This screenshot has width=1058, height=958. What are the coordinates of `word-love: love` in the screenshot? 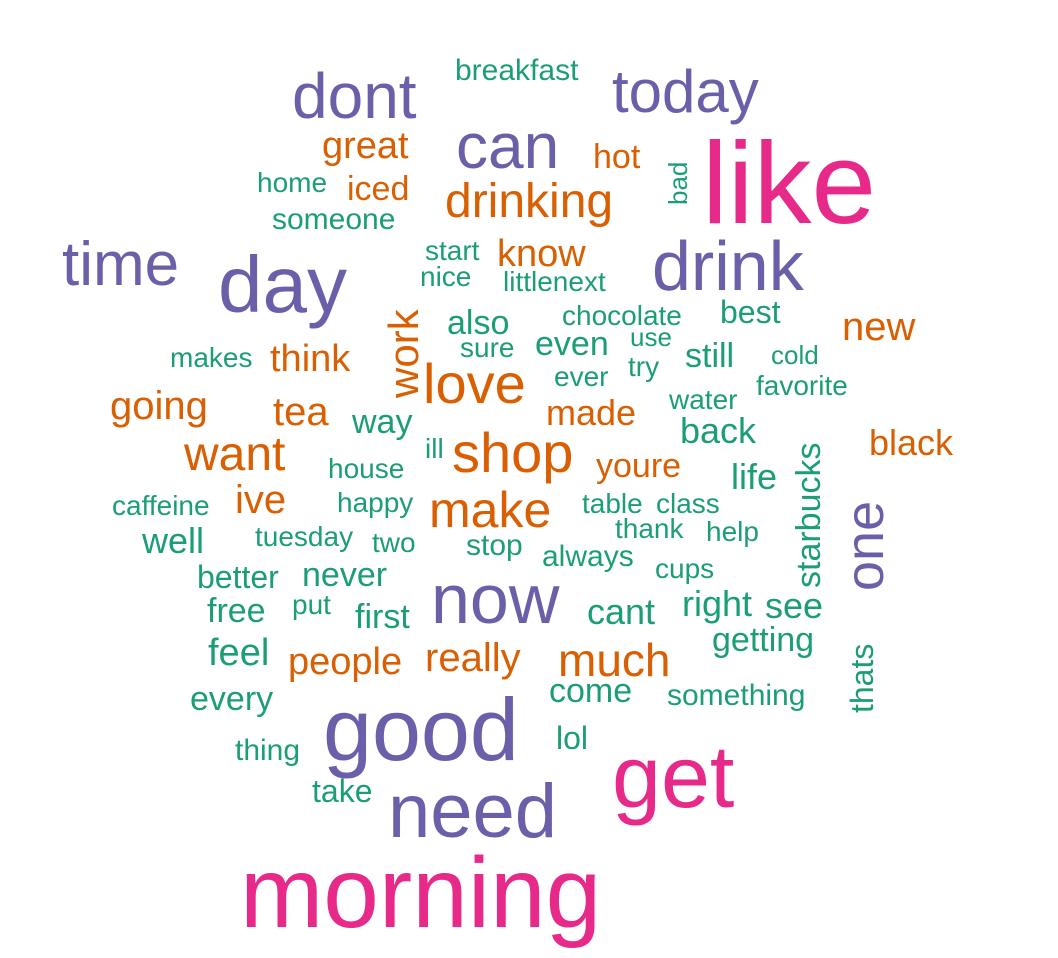 It's located at (474, 383).